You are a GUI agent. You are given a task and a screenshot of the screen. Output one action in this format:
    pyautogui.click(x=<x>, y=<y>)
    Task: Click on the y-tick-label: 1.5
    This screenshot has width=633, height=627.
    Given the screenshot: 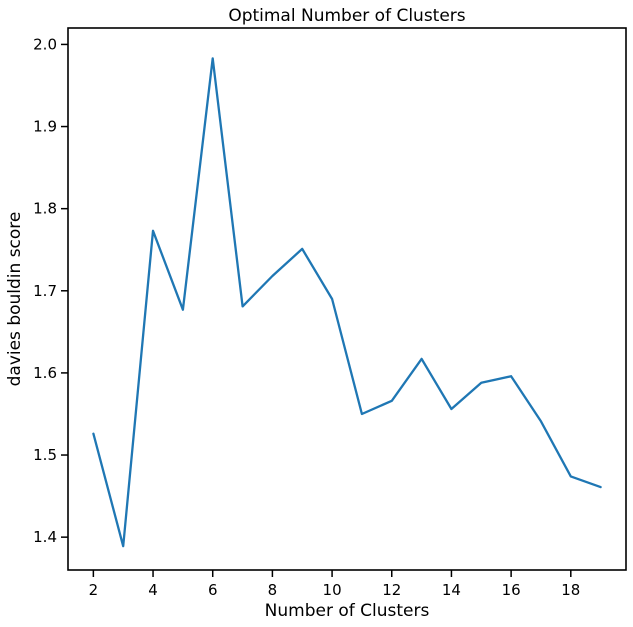 What is the action you would take?
    pyautogui.click(x=45, y=455)
    